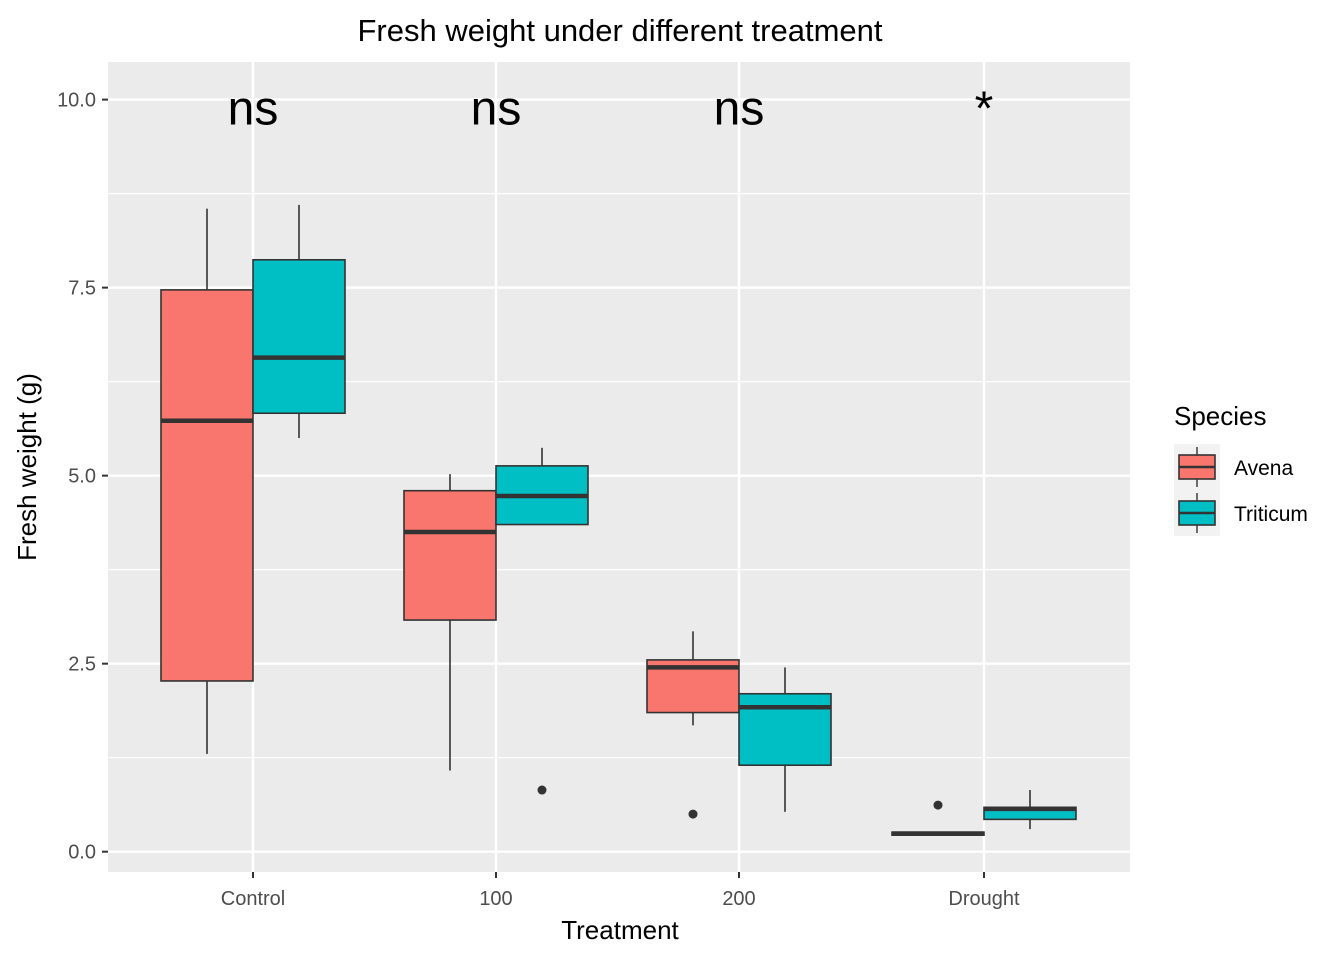  Describe the element at coordinates (82, 477) in the screenshot. I see `y-tick-label: 5.0` at that location.